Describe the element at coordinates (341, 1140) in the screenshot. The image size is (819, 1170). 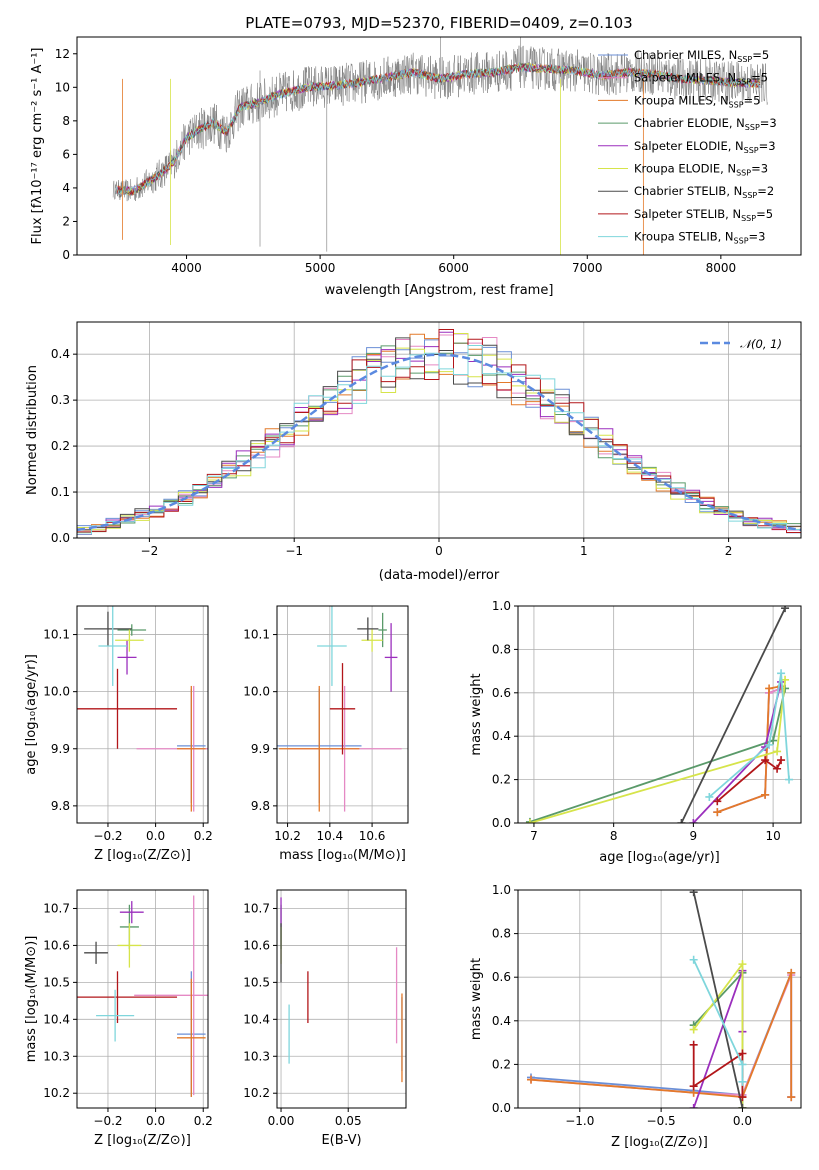
I see `x-axis-label: E(B-V)` at that location.